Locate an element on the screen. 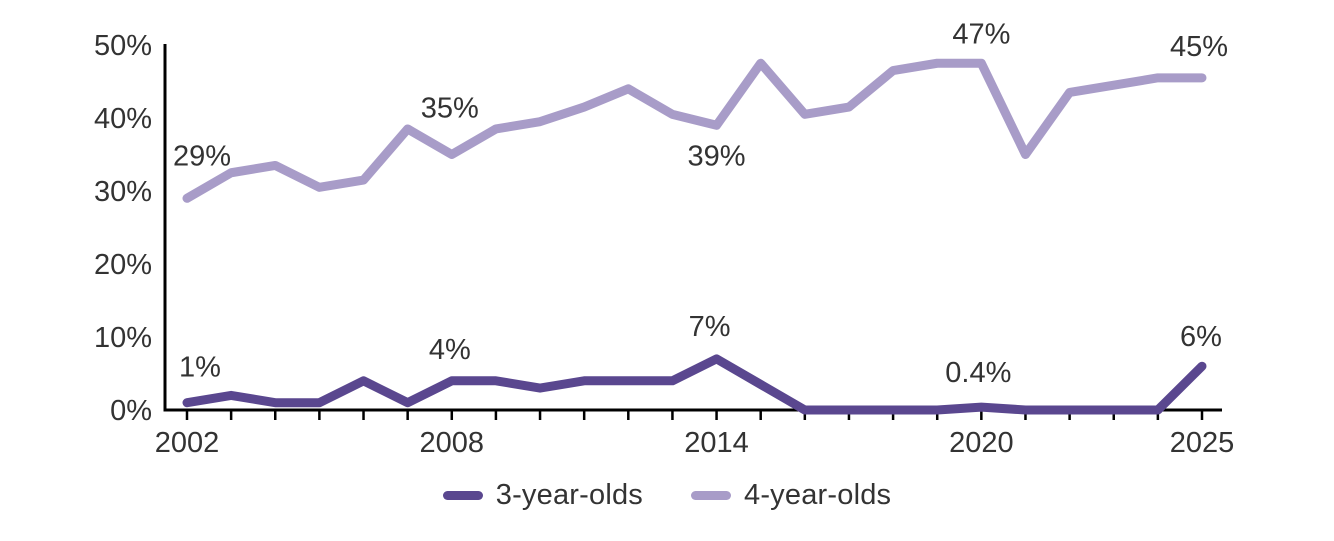  legend-dash-3-year-olds-icon is located at coordinates (462, 495).